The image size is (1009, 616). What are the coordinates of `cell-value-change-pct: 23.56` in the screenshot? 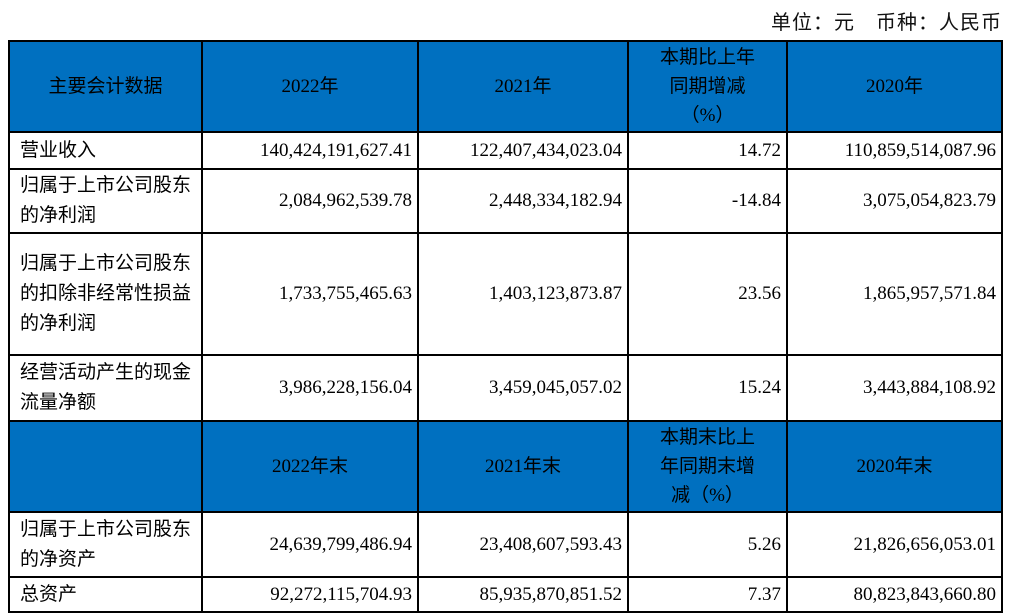 It's located at (707, 294).